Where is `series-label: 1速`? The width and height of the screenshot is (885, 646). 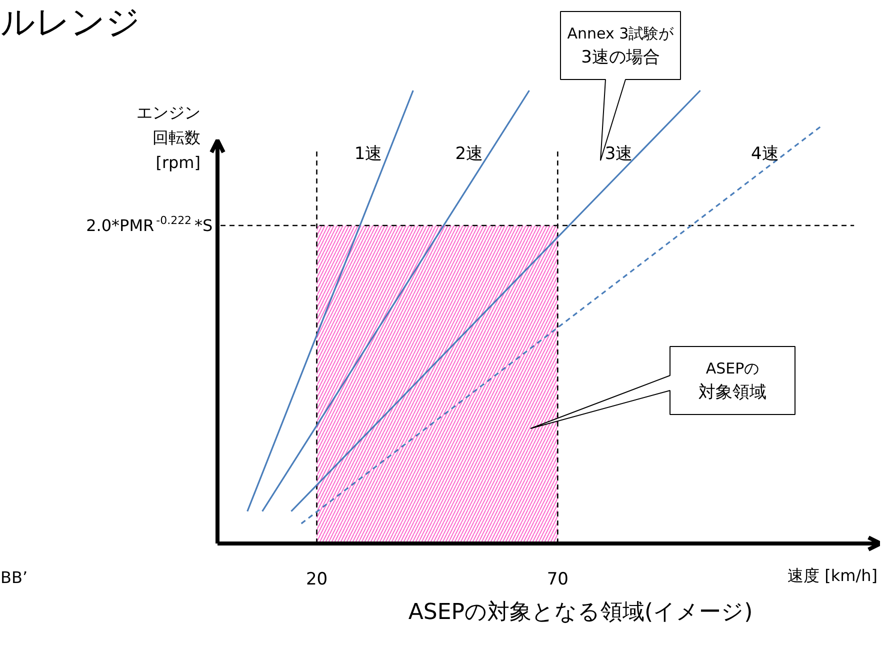 series-label: 1速 is located at coordinates (368, 154).